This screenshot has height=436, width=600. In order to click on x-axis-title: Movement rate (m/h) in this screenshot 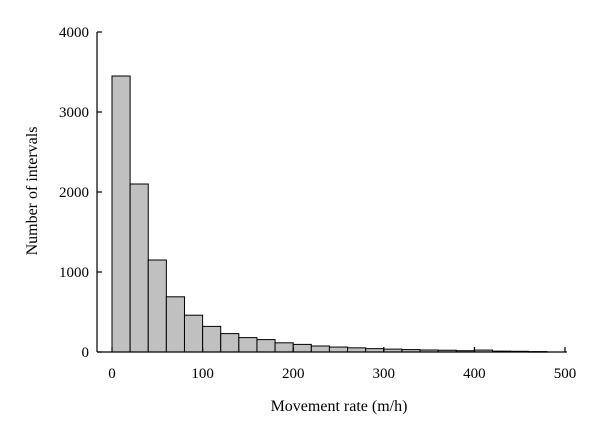, I will do `click(339, 406)`.